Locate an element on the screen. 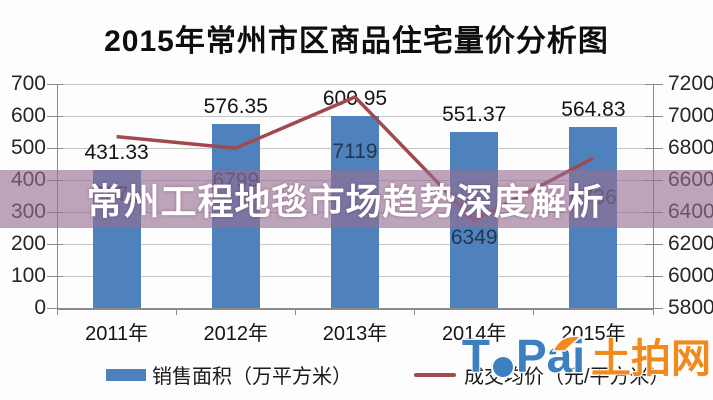  chart-title: 2015年常州市区商品住宅量价分析图 is located at coordinates (356, 41).